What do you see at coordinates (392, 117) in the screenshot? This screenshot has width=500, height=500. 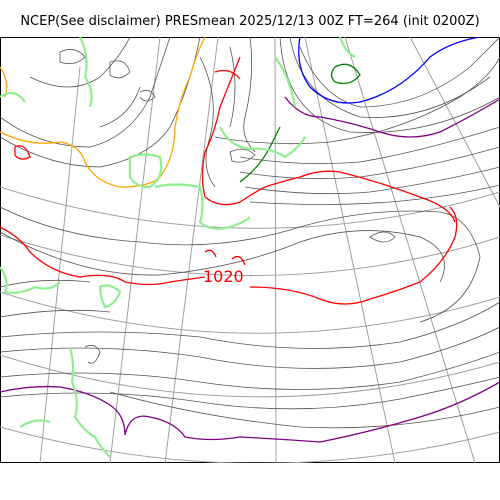 I see `isobar-purple-north` at bounding box center [392, 117].